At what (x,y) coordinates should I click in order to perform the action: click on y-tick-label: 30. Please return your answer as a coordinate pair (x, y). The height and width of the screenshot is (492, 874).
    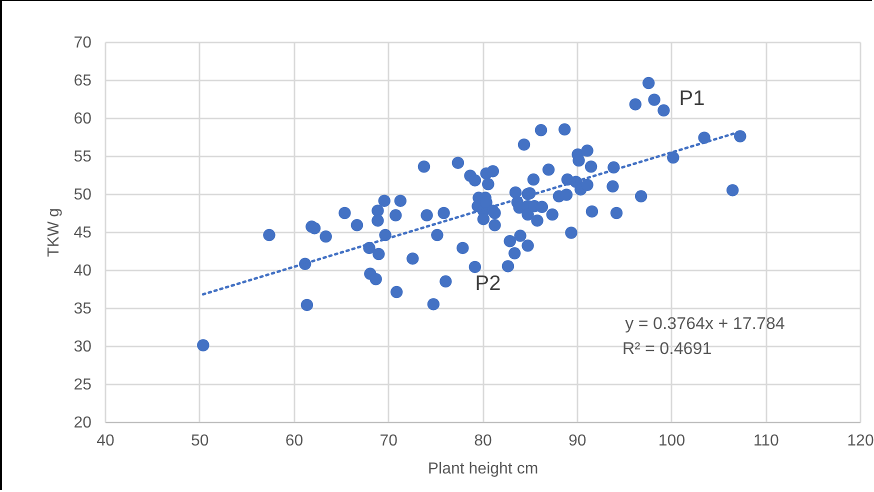
    Looking at the image, I should click on (83, 347).